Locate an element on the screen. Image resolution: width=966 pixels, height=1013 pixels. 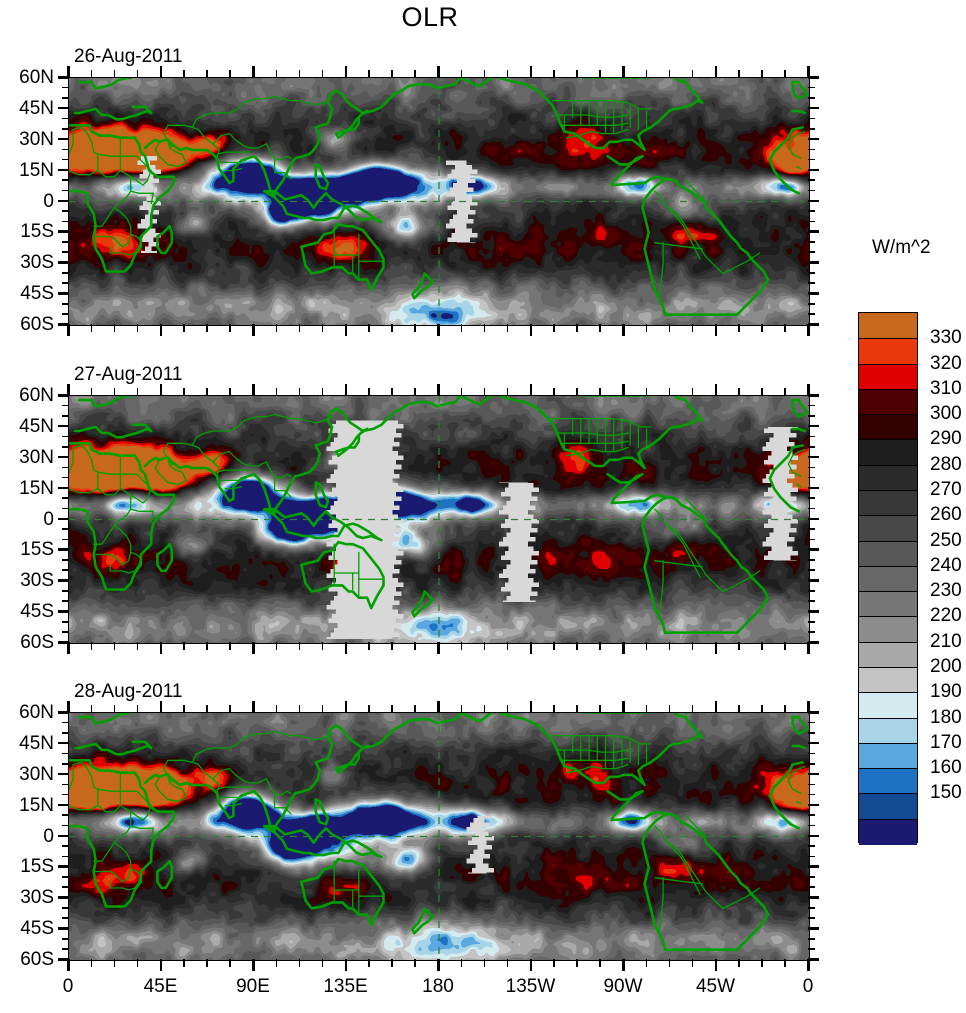
panel-date-label: 26-Aug-2011 is located at coordinates (128, 56).